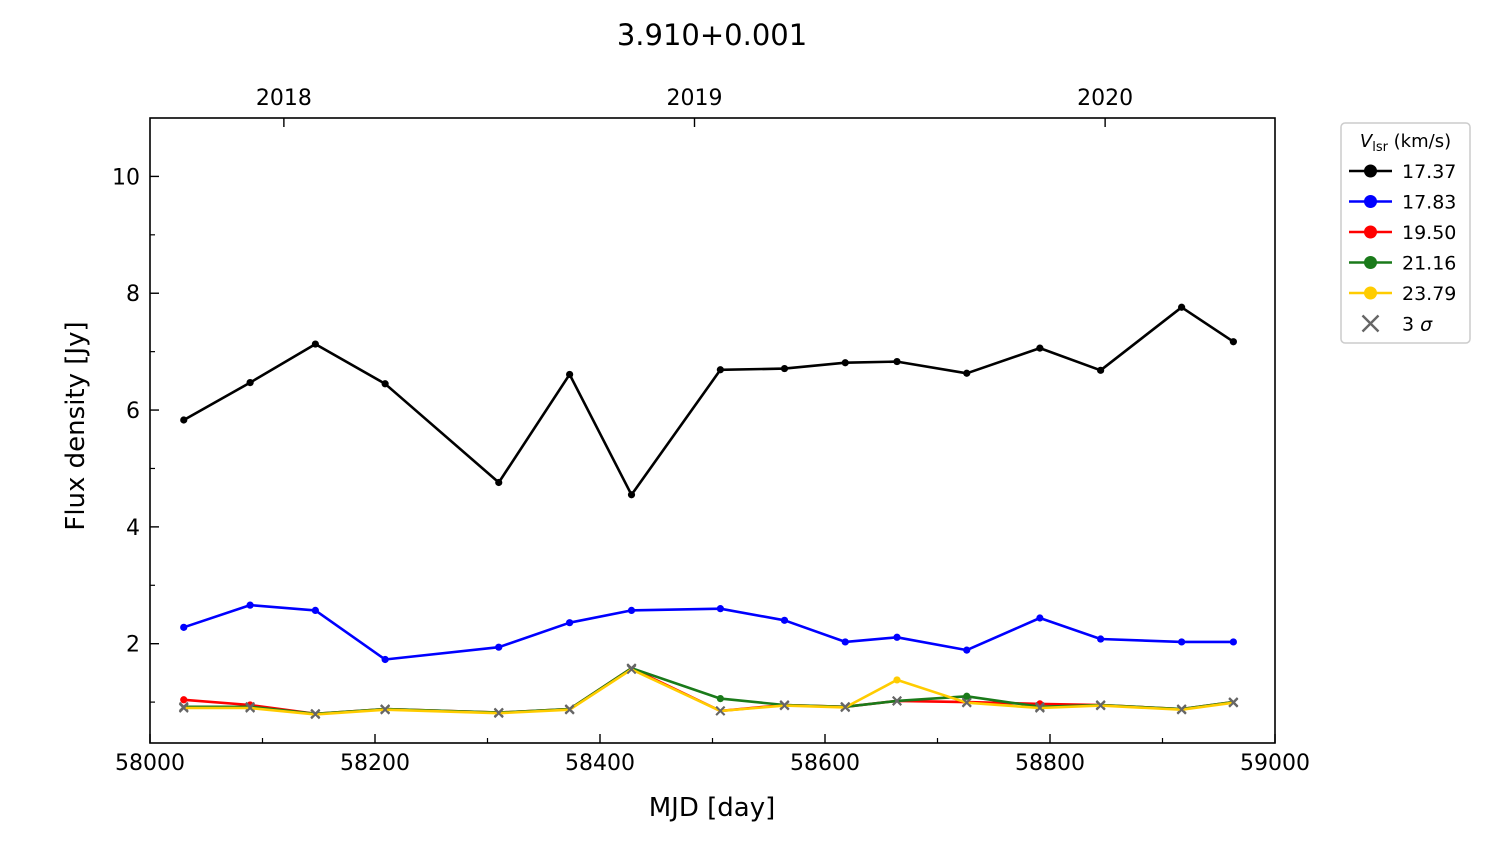 This screenshot has width=1500, height=844. What do you see at coordinates (1370, 323) in the screenshot?
I see `legend-sigma-marker` at bounding box center [1370, 323].